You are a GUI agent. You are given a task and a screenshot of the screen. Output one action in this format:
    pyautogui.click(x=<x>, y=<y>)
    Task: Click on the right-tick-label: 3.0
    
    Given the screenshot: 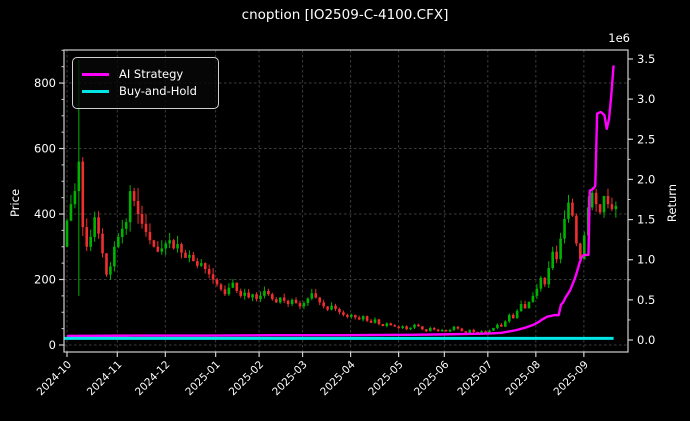 What is the action you would take?
    pyautogui.click(x=646, y=99)
    